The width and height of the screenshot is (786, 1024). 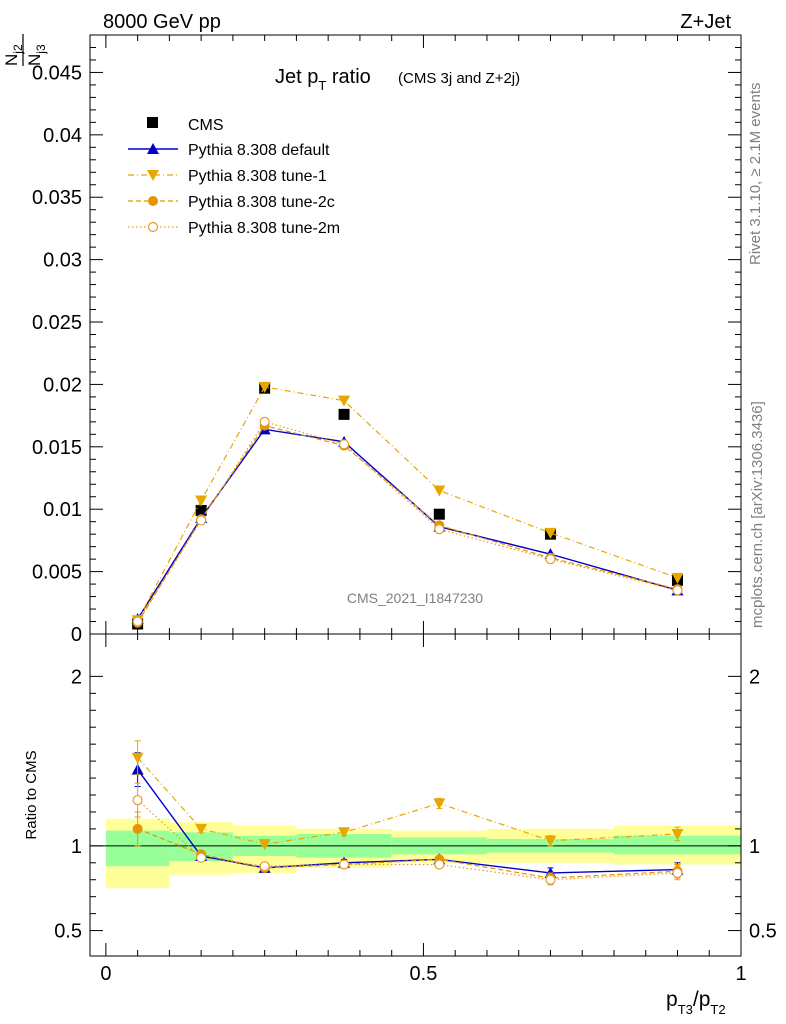 I want to click on xtick-label-2: 1, so click(x=740, y=974).